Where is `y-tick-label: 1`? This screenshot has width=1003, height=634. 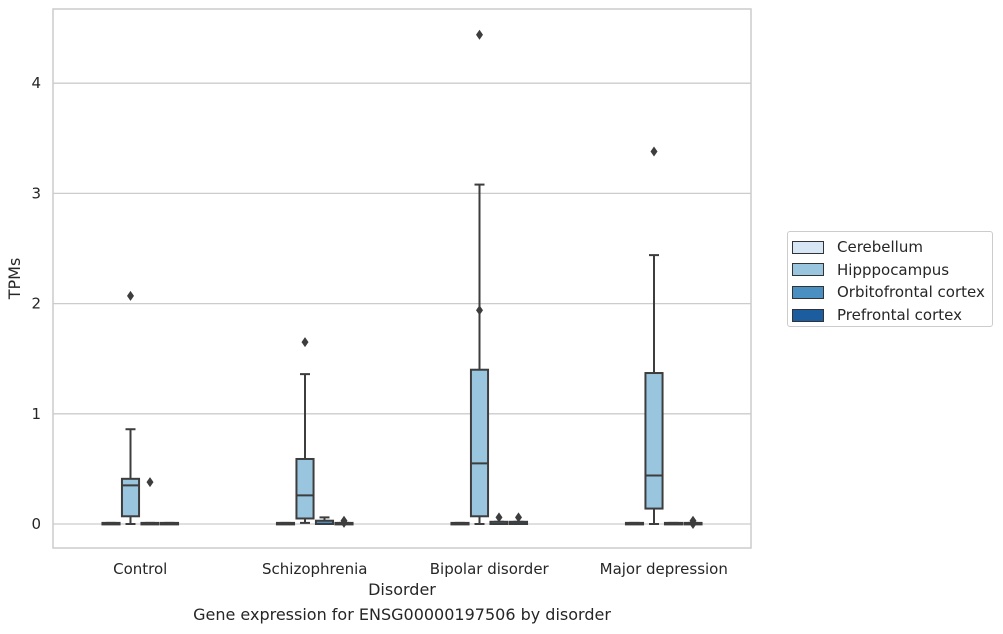
y-tick-label: 1 is located at coordinates (36, 414).